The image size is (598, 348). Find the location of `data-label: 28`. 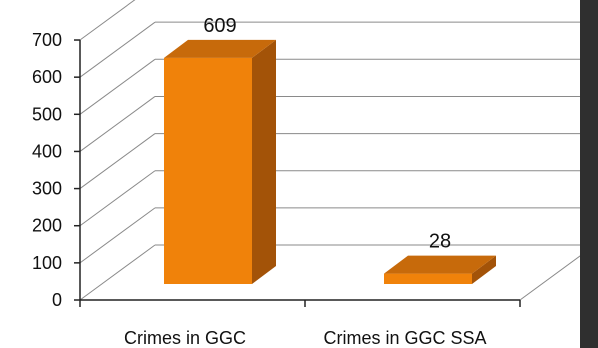

data-label: 28 is located at coordinates (440, 242).